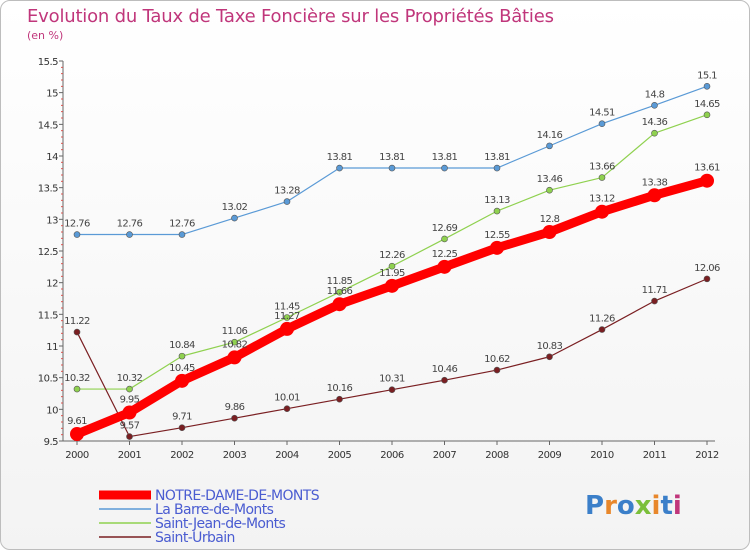  Describe the element at coordinates (602, 199) in the screenshot. I see `data-label: 13.12` at that location.